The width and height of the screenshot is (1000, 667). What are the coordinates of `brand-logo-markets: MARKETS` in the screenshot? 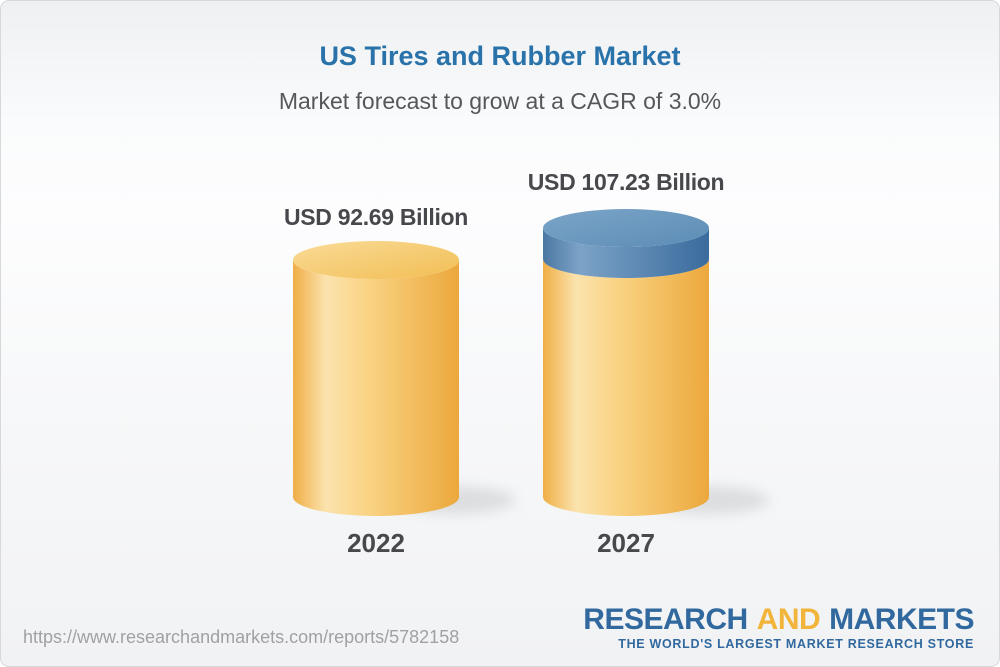 It's located at (901, 619).